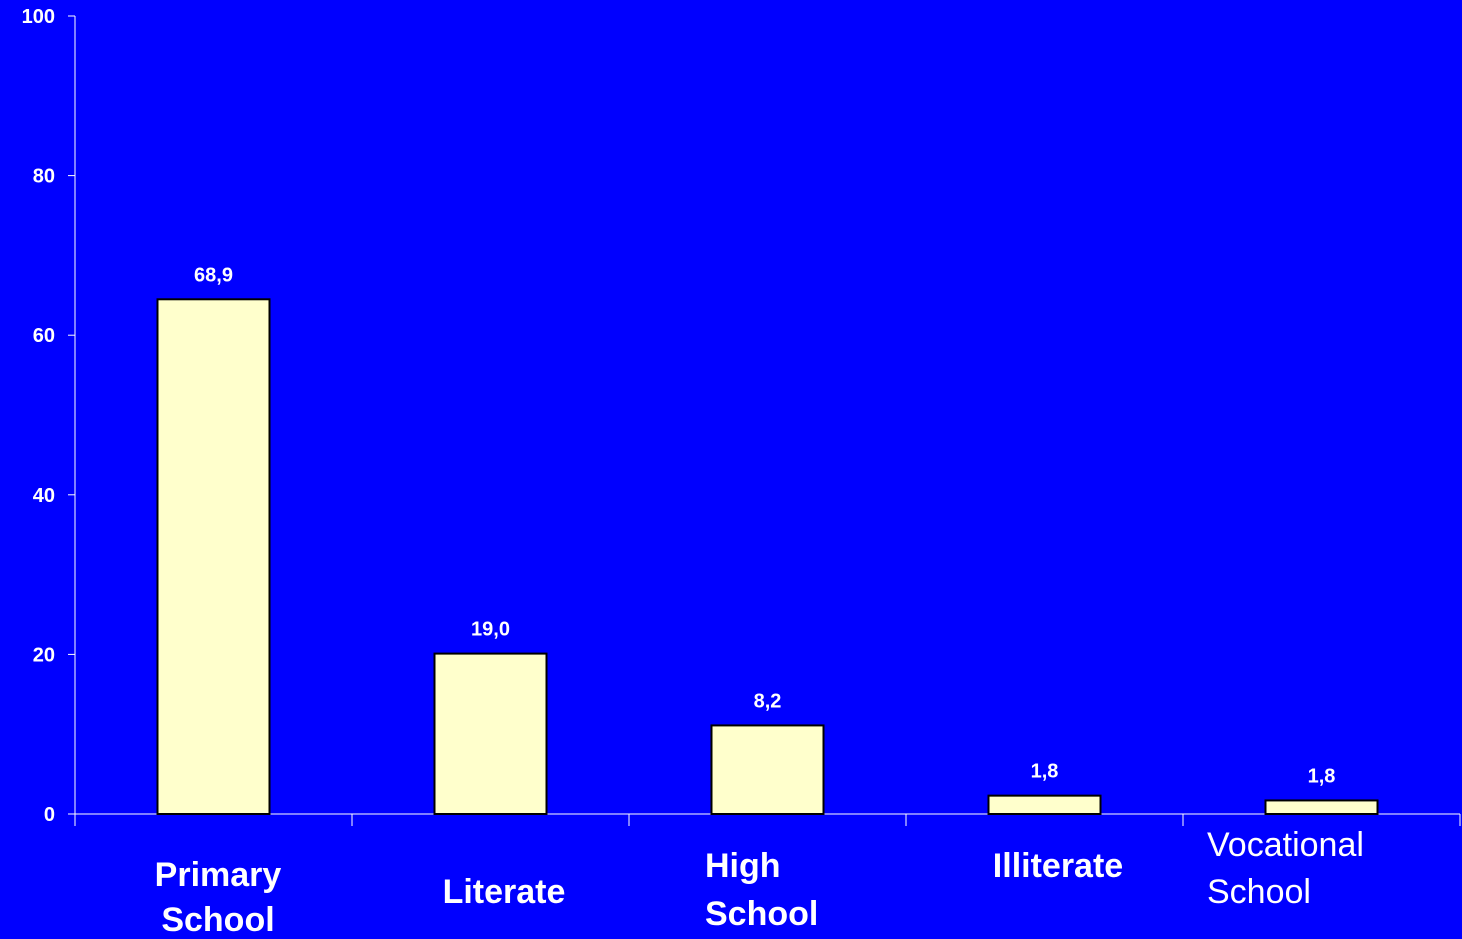 The image size is (1462, 939). What do you see at coordinates (1058, 866) in the screenshot?
I see `x-tick-label: Illiterate` at bounding box center [1058, 866].